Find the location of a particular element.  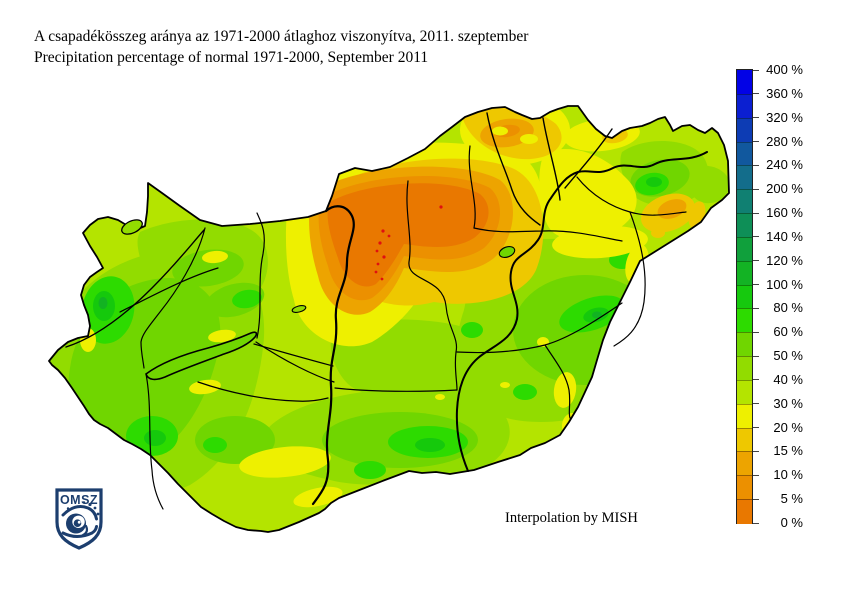

station-dots is located at coordinates (408, 243).